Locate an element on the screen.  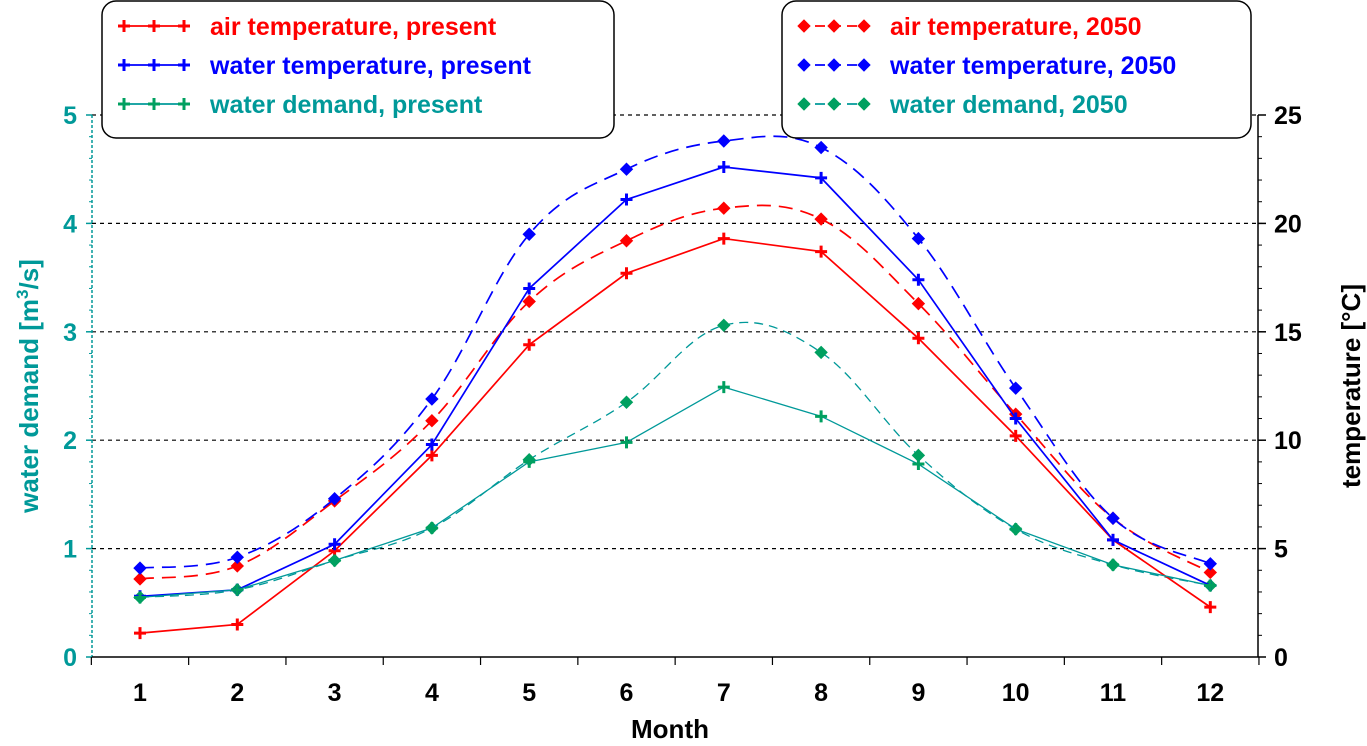
legend-label: water demand, present is located at coordinates (346, 105).